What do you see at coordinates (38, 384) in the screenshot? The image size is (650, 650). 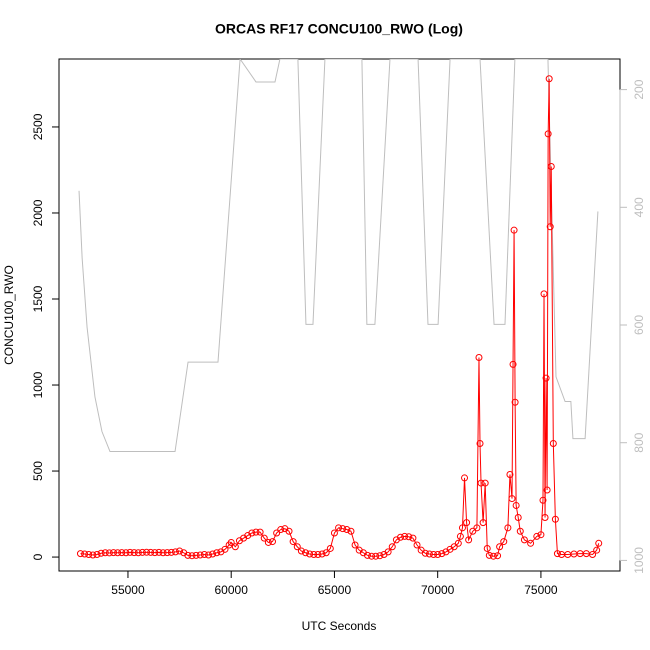 I see `y-tick-label: 1000` at bounding box center [38, 384].